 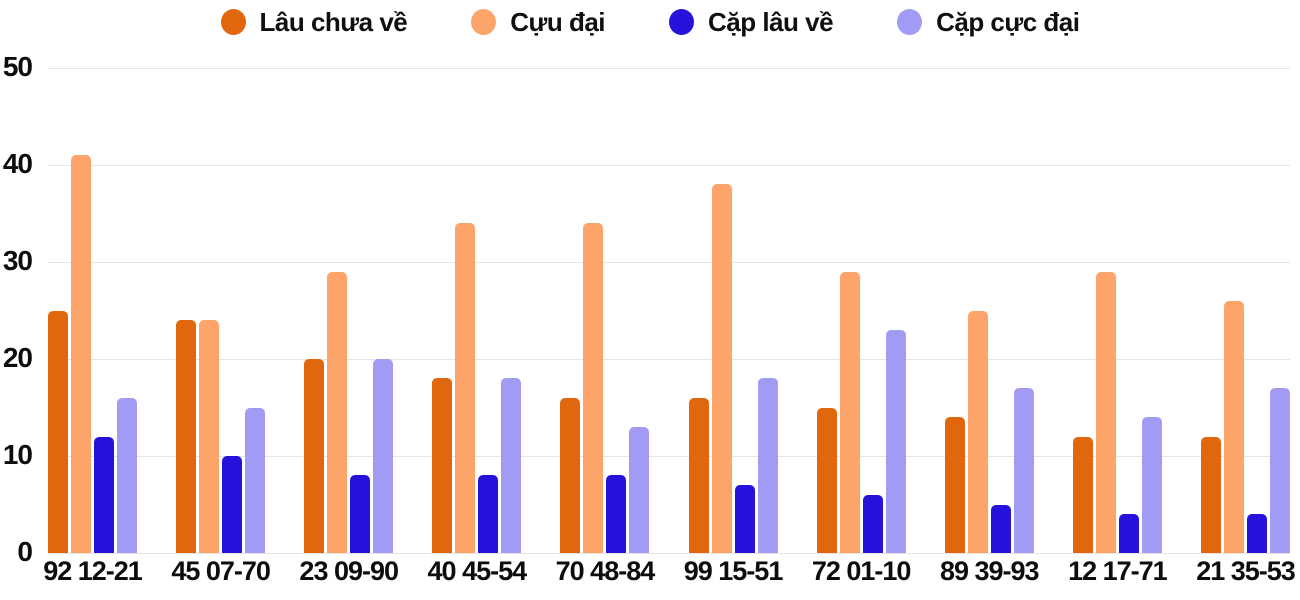 What do you see at coordinates (698, 475) in the screenshot?
I see `bar-series1-group6` at bounding box center [698, 475].